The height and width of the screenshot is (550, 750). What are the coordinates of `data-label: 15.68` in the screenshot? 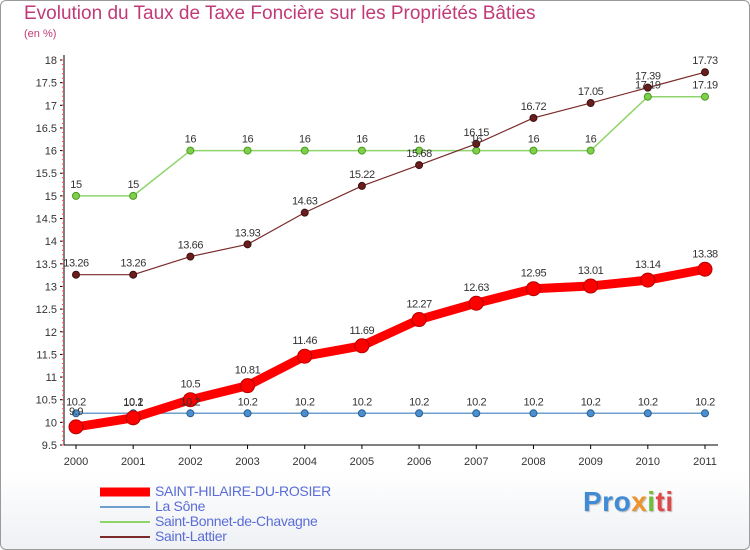 It's located at (419, 154).